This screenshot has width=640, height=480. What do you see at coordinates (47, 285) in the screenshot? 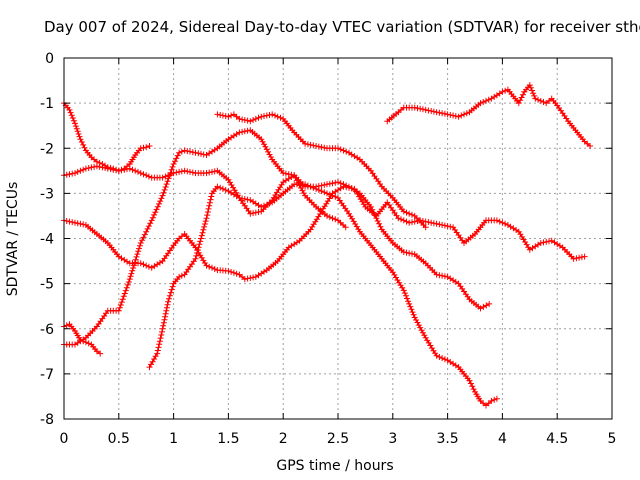
I see `y-tick-label: -5` at bounding box center [47, 285].